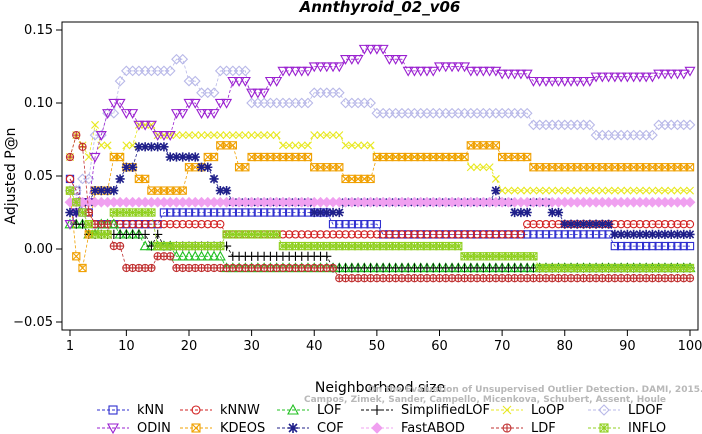  I want to click on series-fastabod, so click(380, 202).